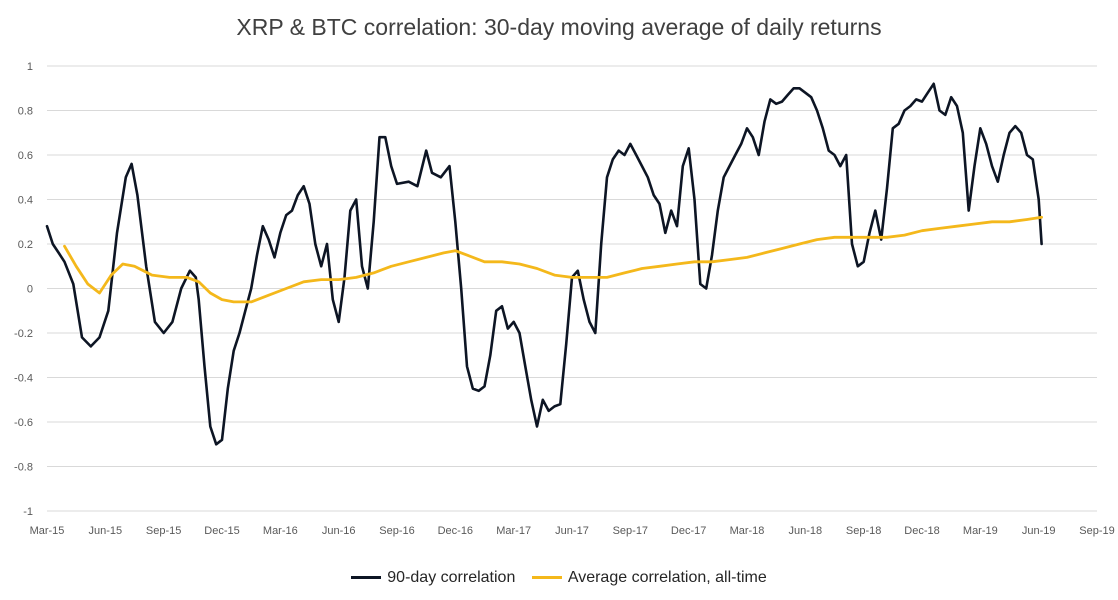 The width and height of the screenshot is (1118, 600). Describe the element at coordinates (366, 577) in the screenshot. I see `legend-swatch-90-day` at that location.